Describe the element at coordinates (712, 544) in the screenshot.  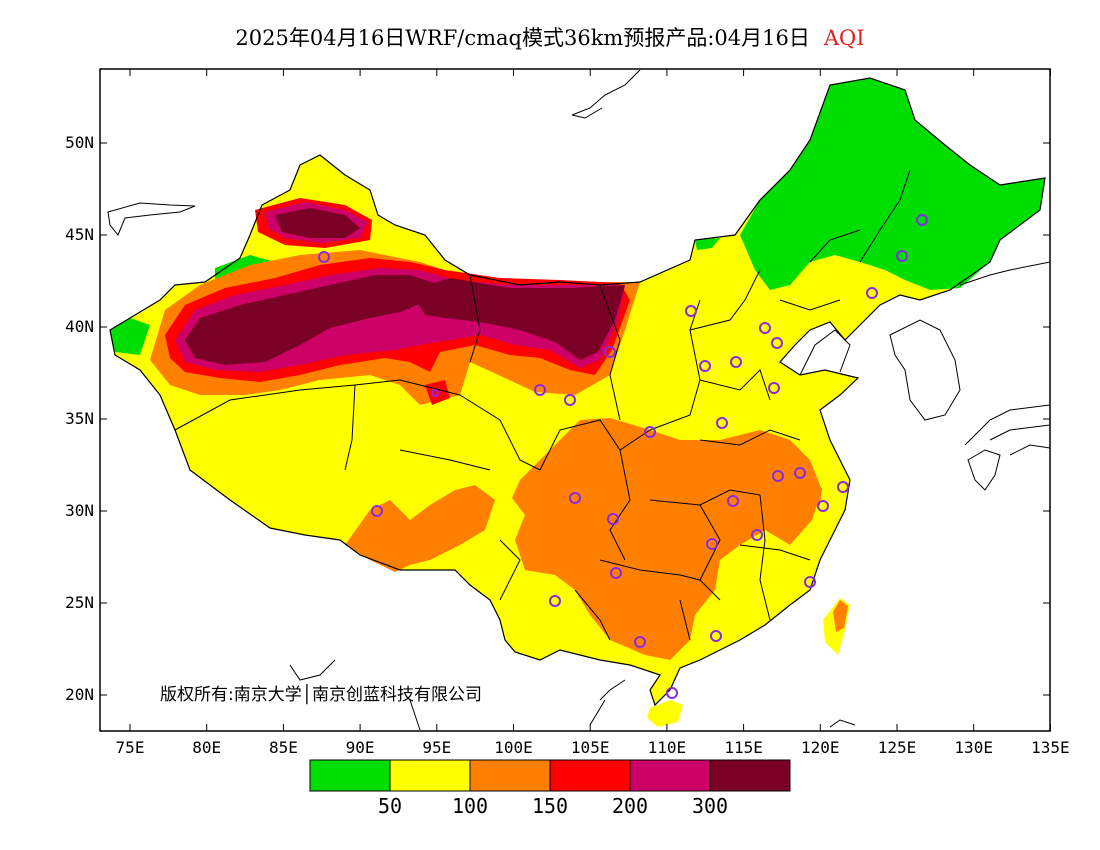
I see `station-marker-changsha` at that location.